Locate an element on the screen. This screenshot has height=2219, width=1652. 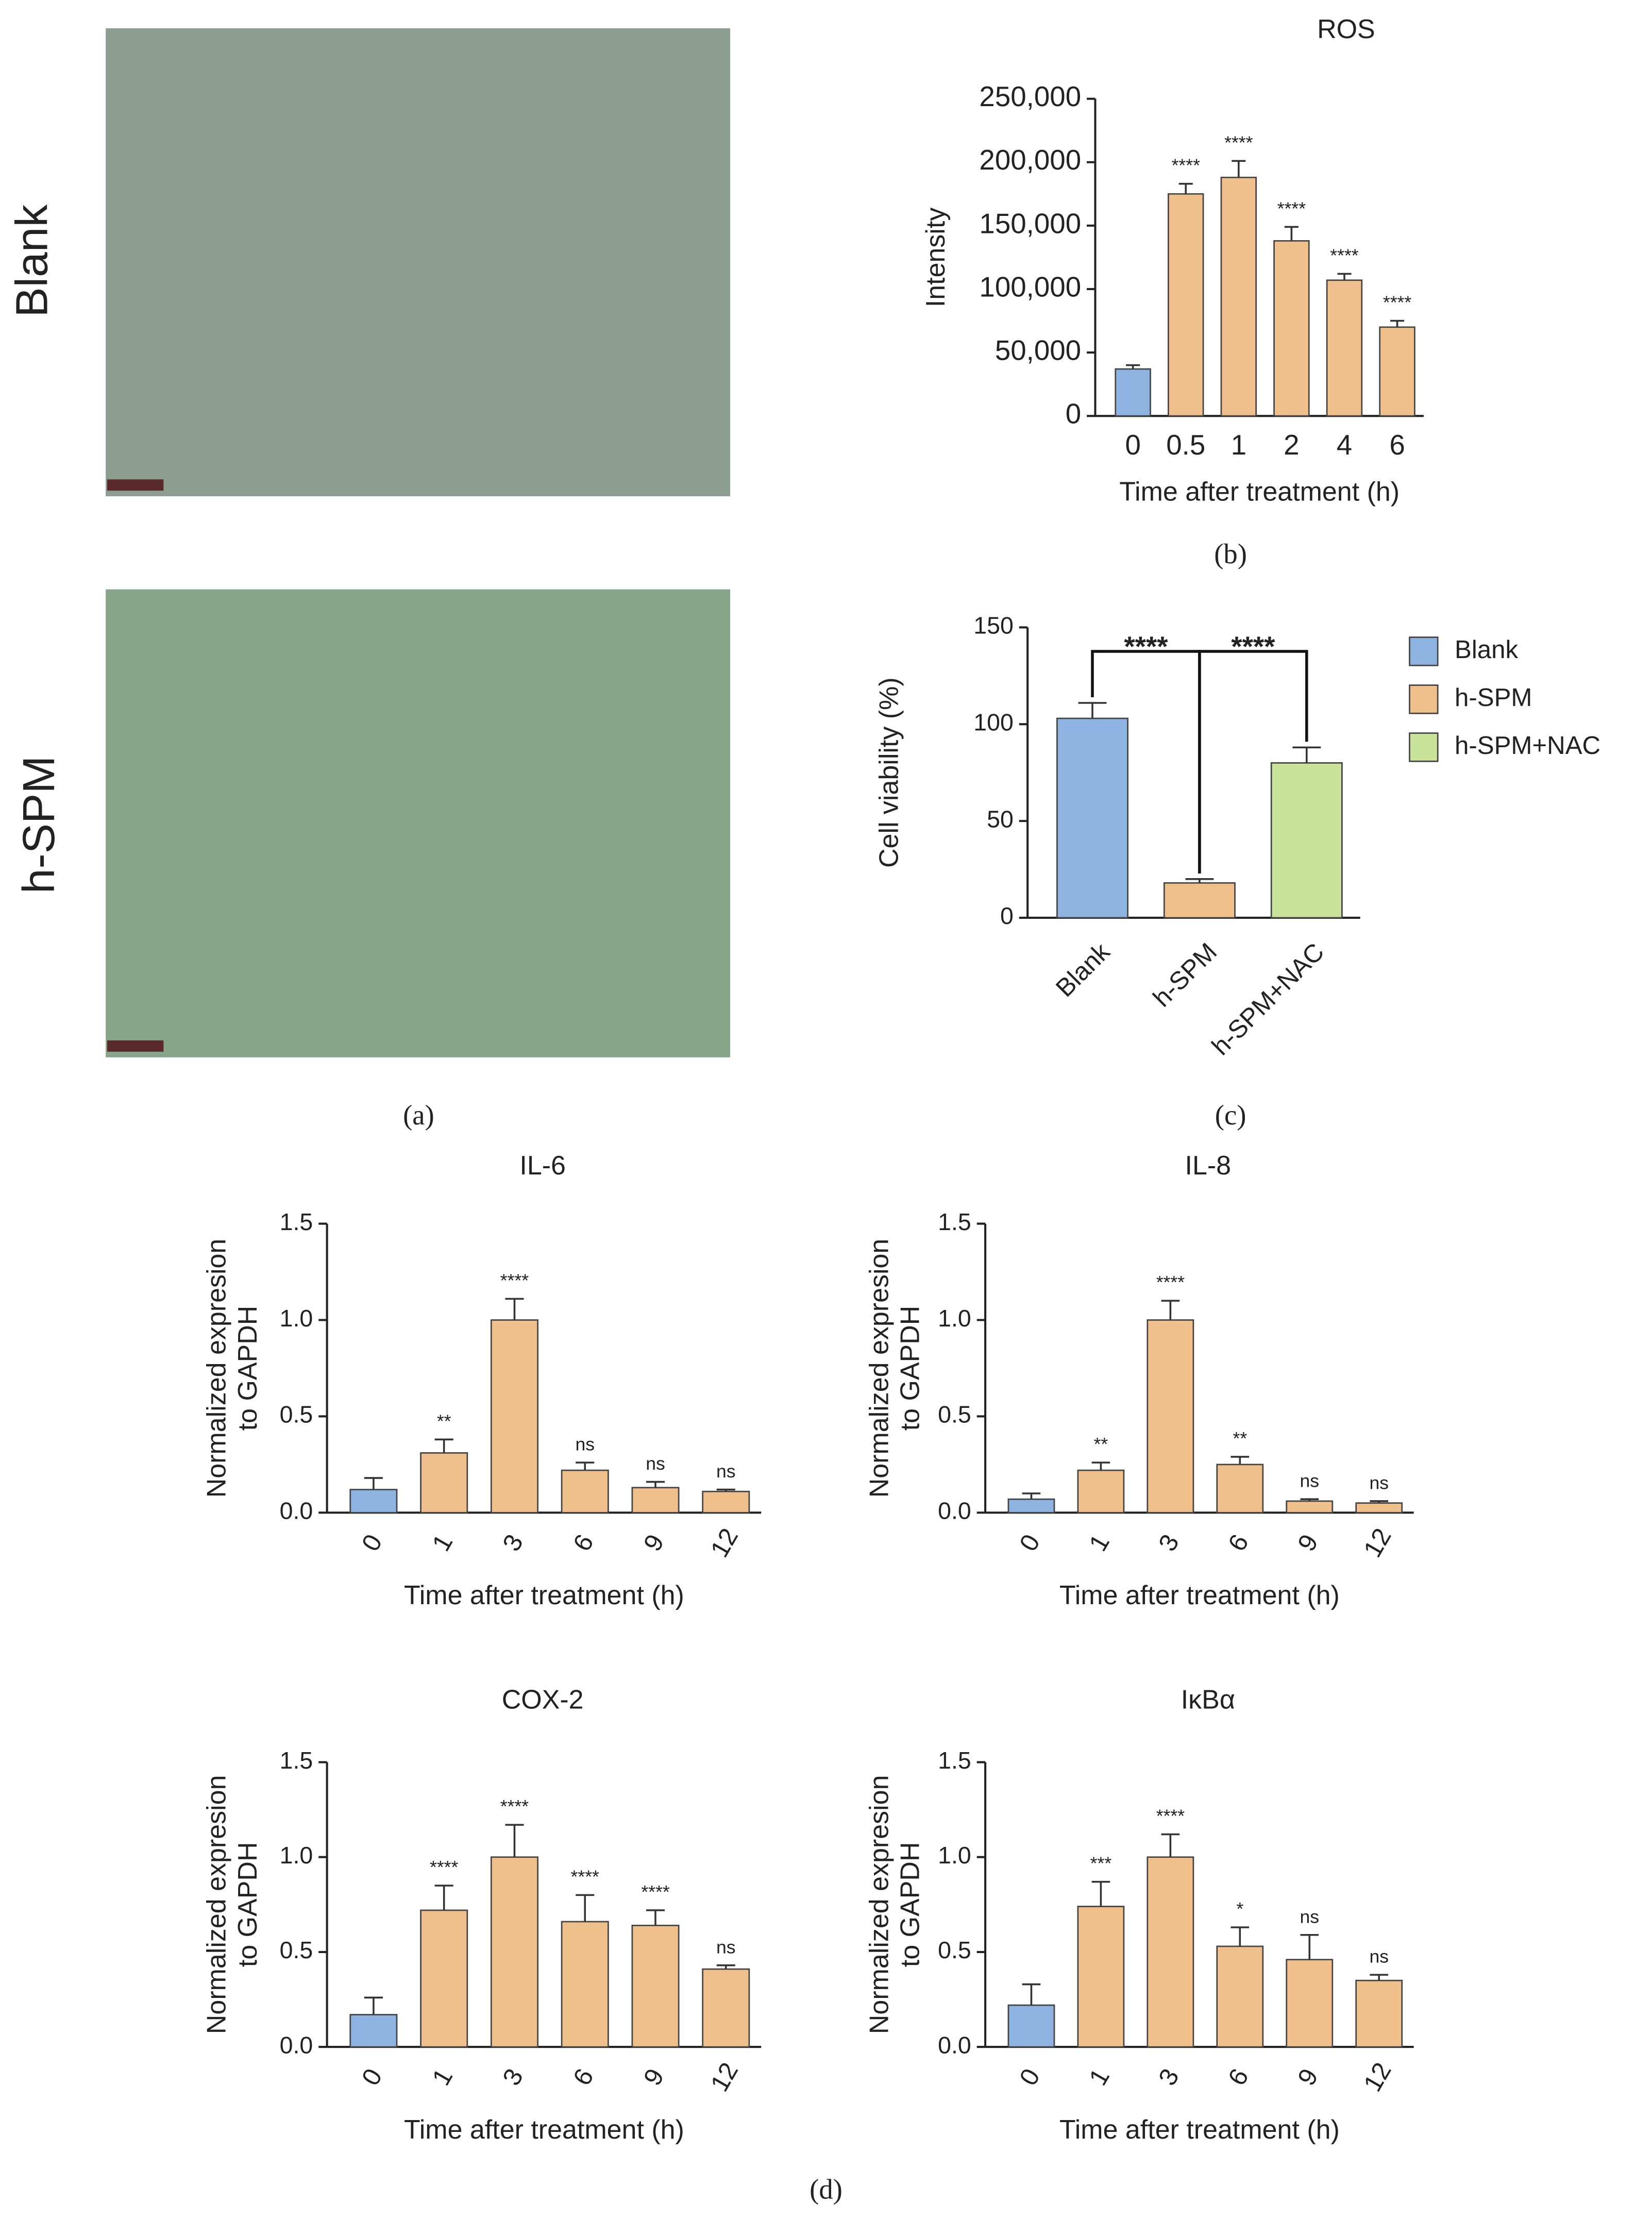
legend-label: h-SPM+NAC is located at coordinates (1527, 745).